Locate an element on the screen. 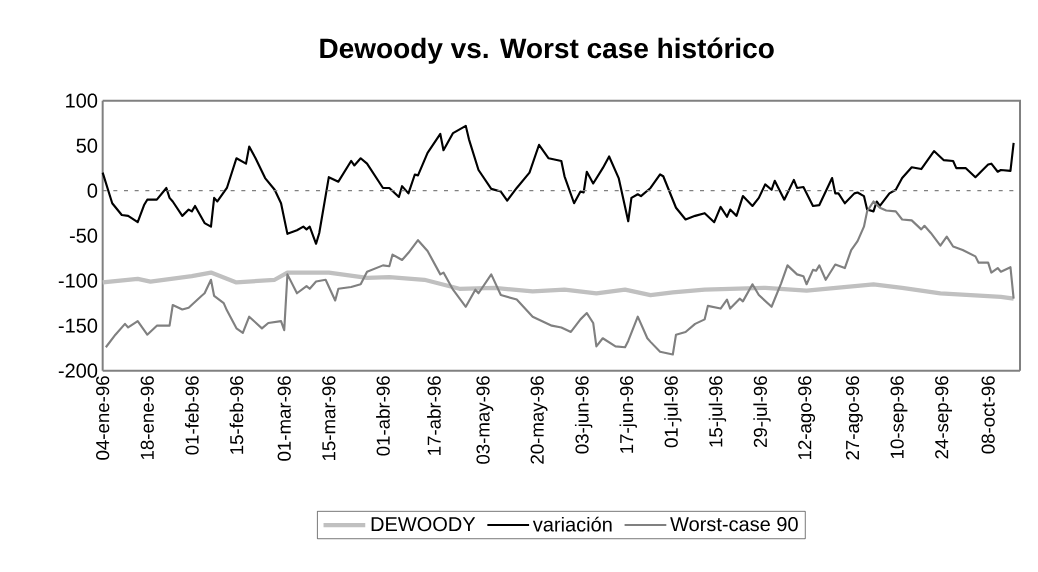 The image size is (1038, 572). x-tick-label: 15-mar-96 is located at coordinates (329, 418).